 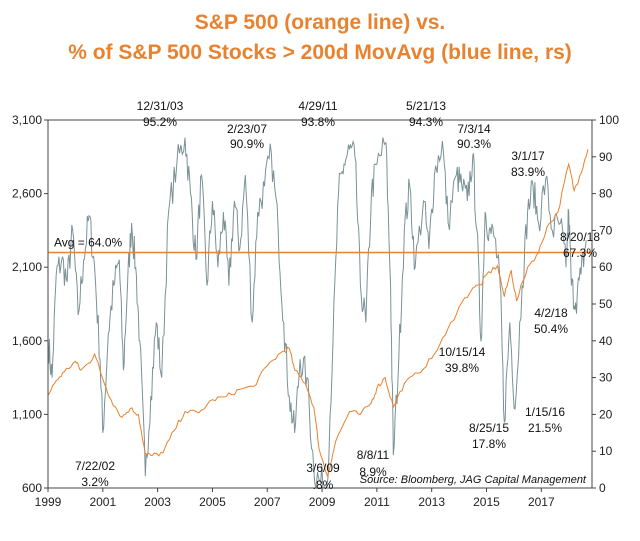 I want to click on annotation-value: .8%, so click(x=323, y=485).